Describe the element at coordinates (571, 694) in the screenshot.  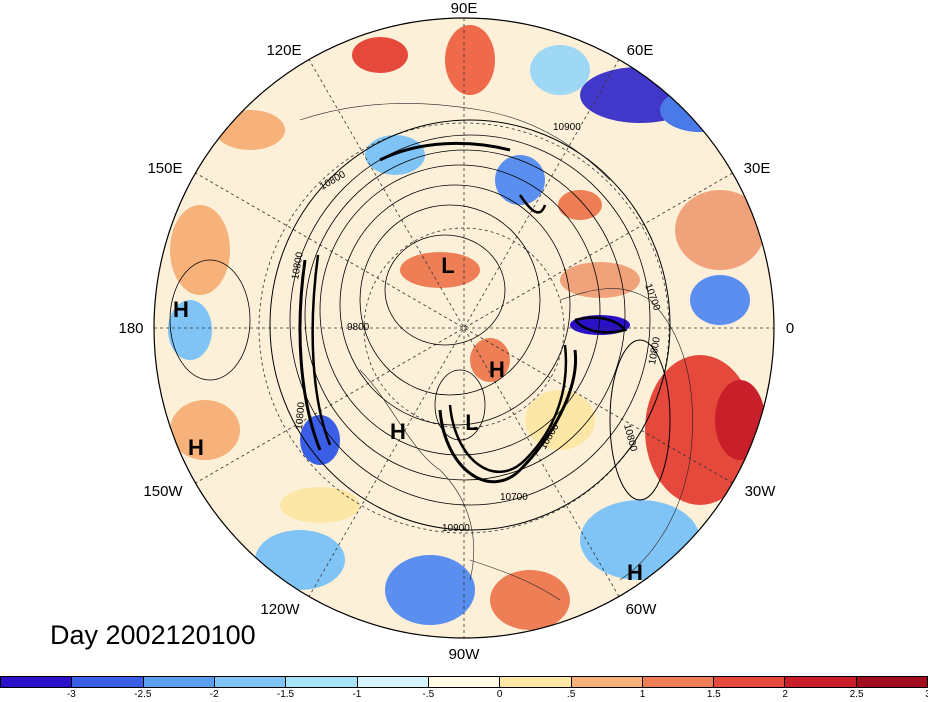
I see `colorbar-tick-label: .5` at that location.